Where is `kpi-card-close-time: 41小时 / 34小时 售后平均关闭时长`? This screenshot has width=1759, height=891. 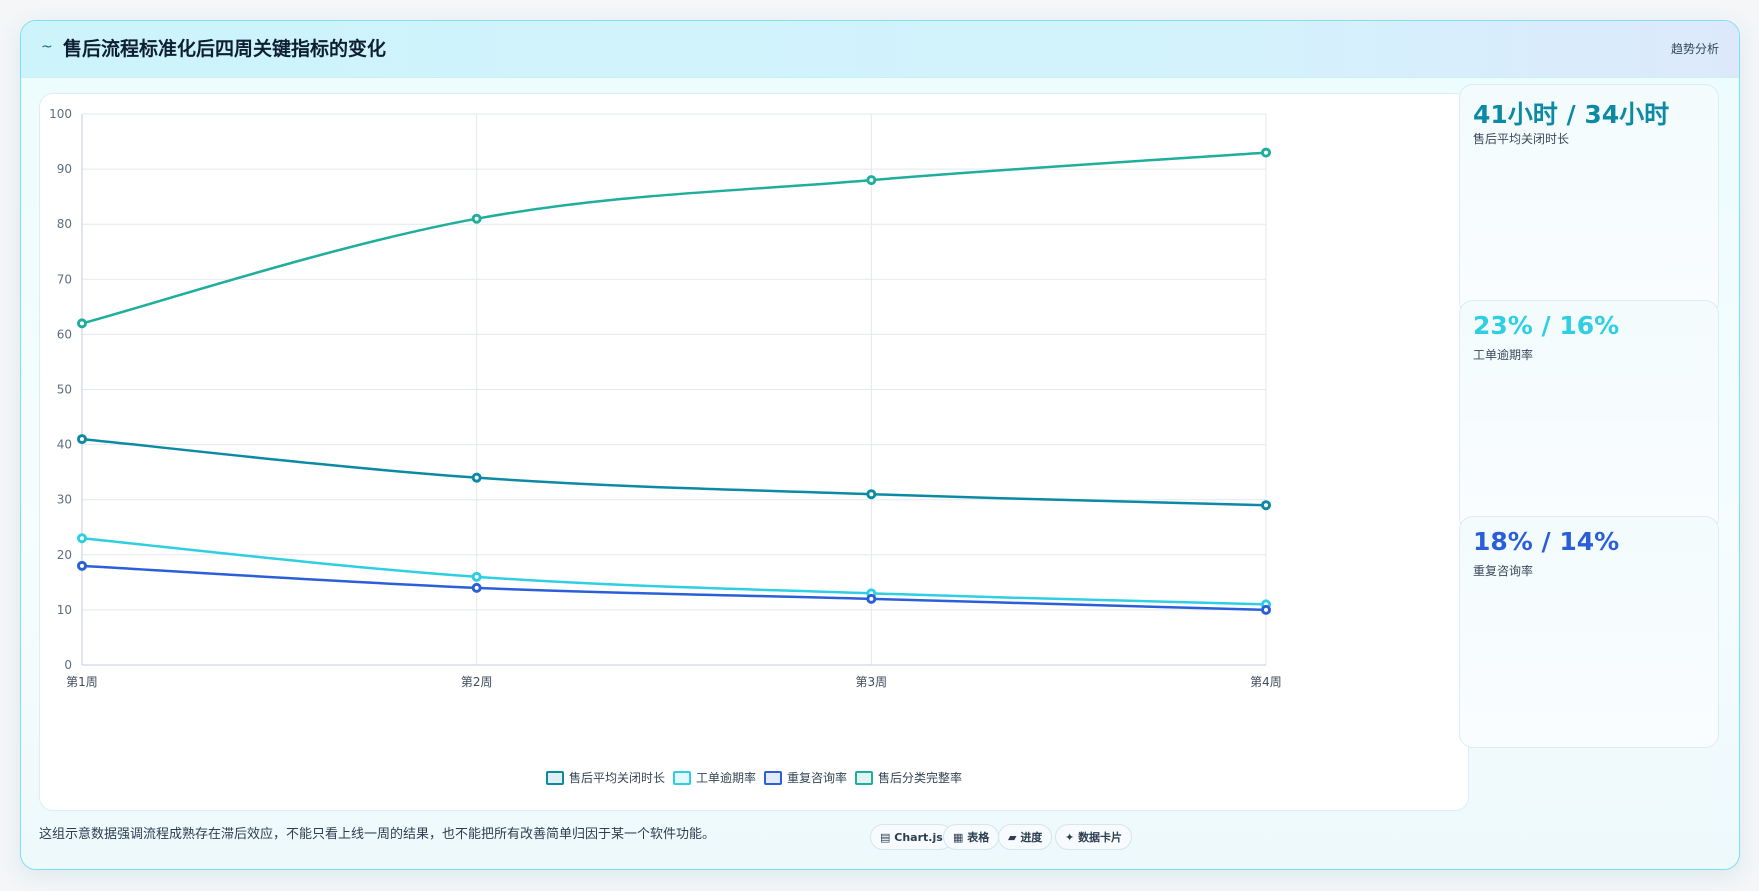 kpi-card-close-time: 41小时 / 34小时 售后平均关闭时长 is located at coordinates (1589, 200).